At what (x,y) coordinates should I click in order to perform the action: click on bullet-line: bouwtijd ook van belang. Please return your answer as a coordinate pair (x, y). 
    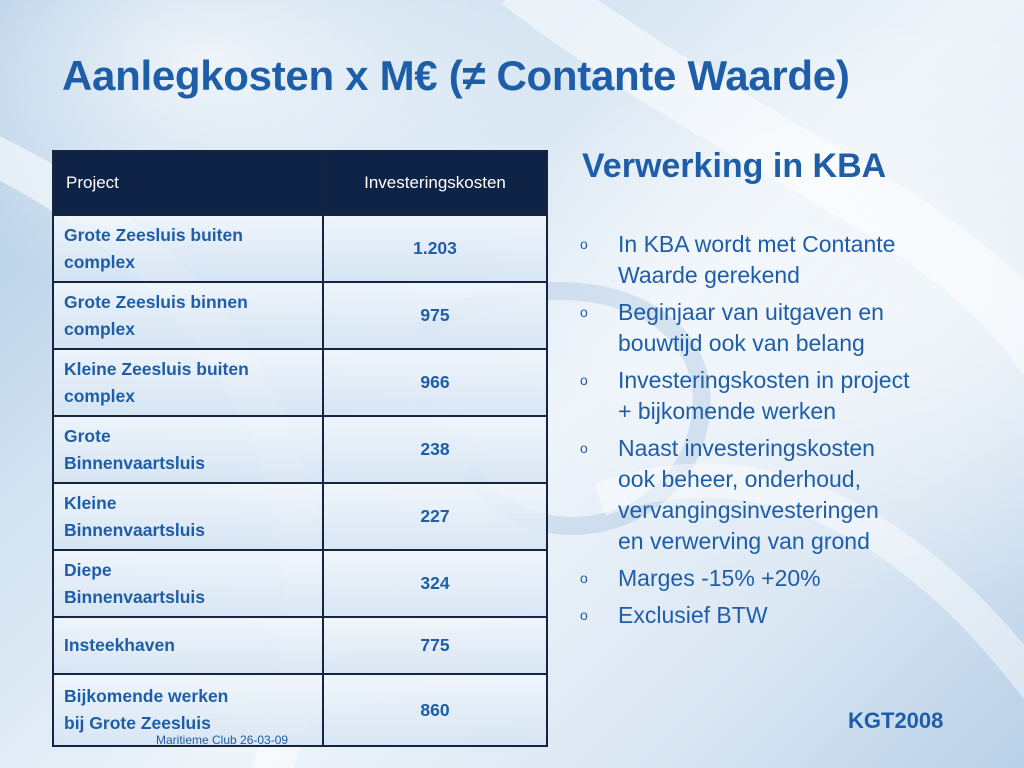
    Looking at the image, I should click on (741, 343).